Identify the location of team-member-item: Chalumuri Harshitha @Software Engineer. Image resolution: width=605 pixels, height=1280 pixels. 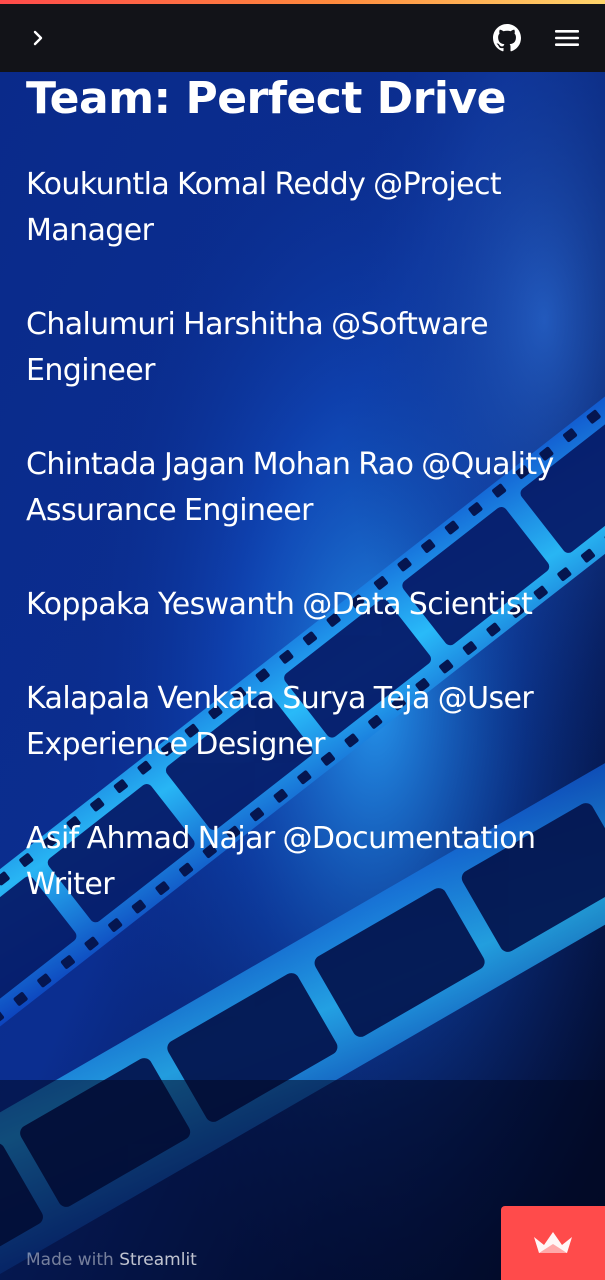
(257, 347).